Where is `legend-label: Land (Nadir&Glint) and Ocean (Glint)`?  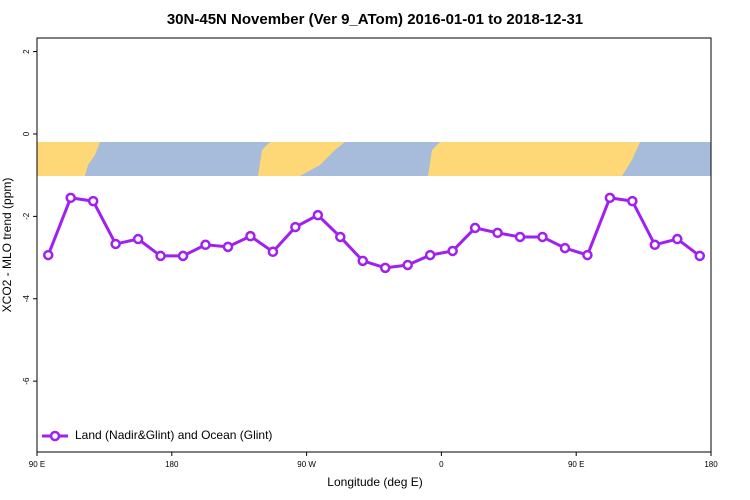 legend-label: Land (Nadir&Glint) and Ocean (Glint) is located at coordinates (173, 435).